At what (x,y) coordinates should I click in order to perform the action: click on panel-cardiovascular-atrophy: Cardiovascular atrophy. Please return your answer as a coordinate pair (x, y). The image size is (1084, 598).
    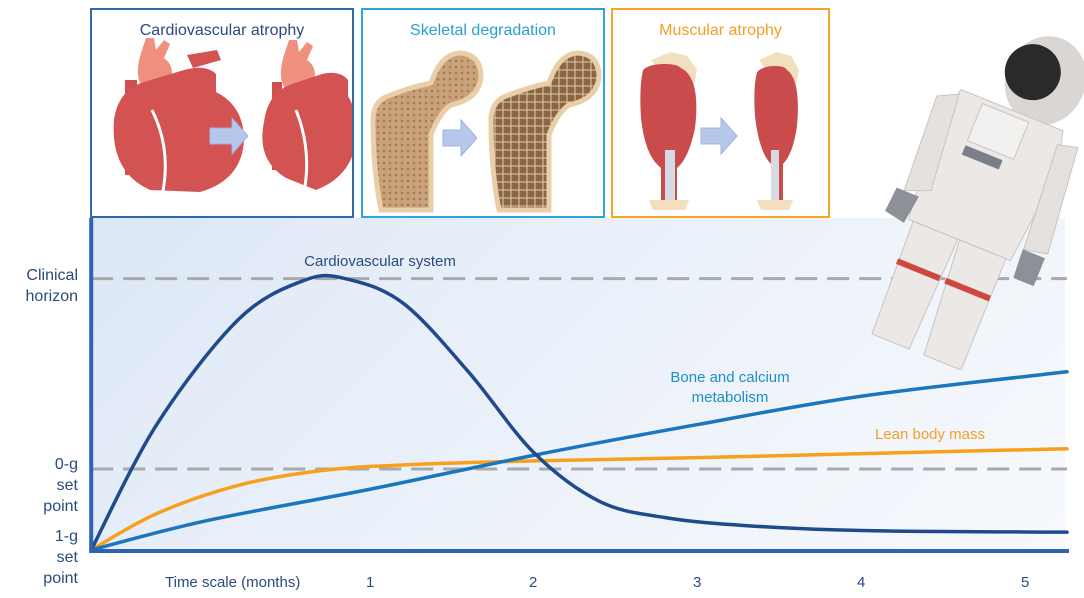
    Looking at the image, I should click on (222, 113).